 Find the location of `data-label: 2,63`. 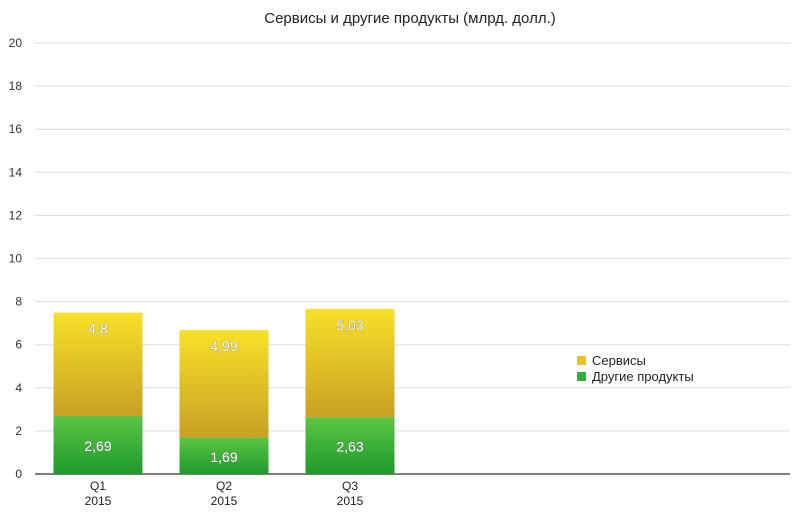

data-label: 2,63 is located at coordinates (349, 447).